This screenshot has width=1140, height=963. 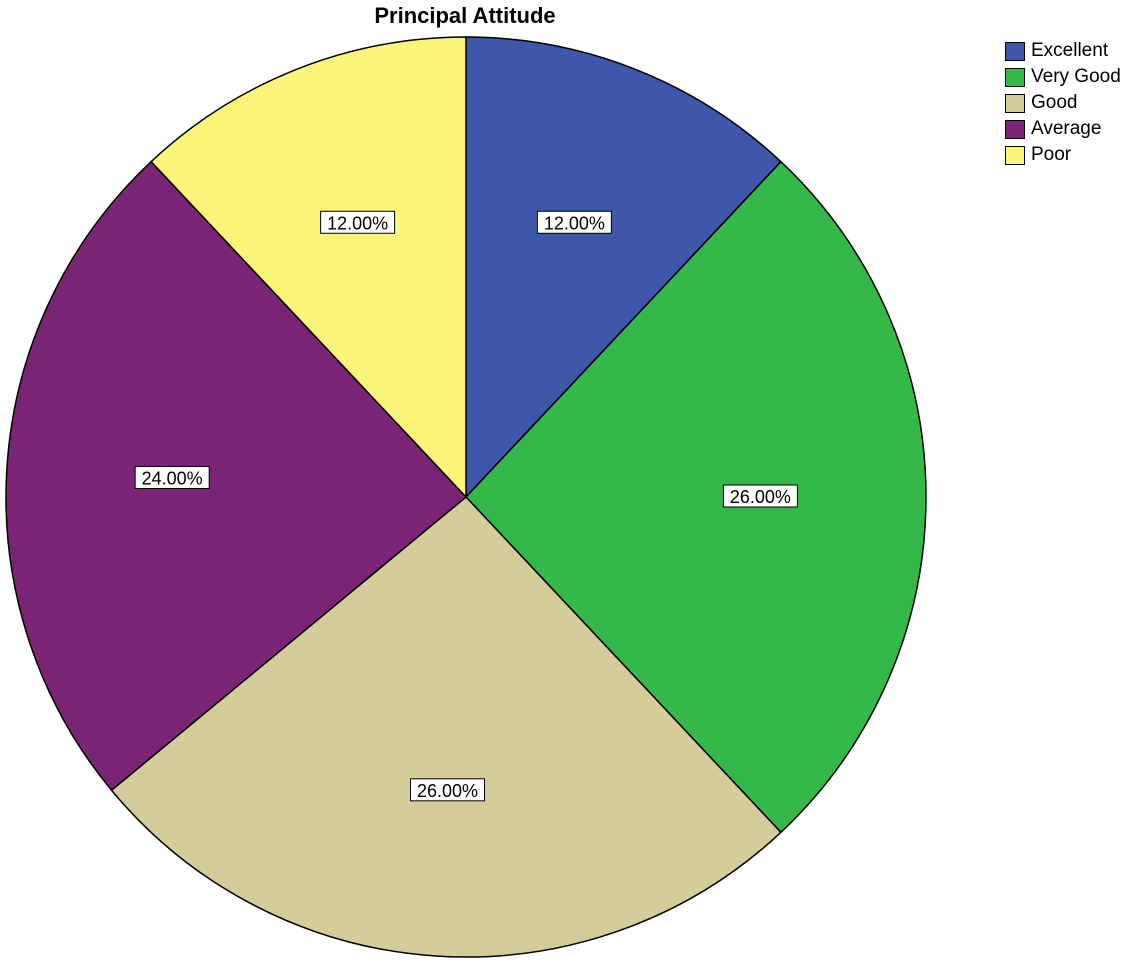 I want to click on data-label-average: 24.00%, so click(x=172, y=478).